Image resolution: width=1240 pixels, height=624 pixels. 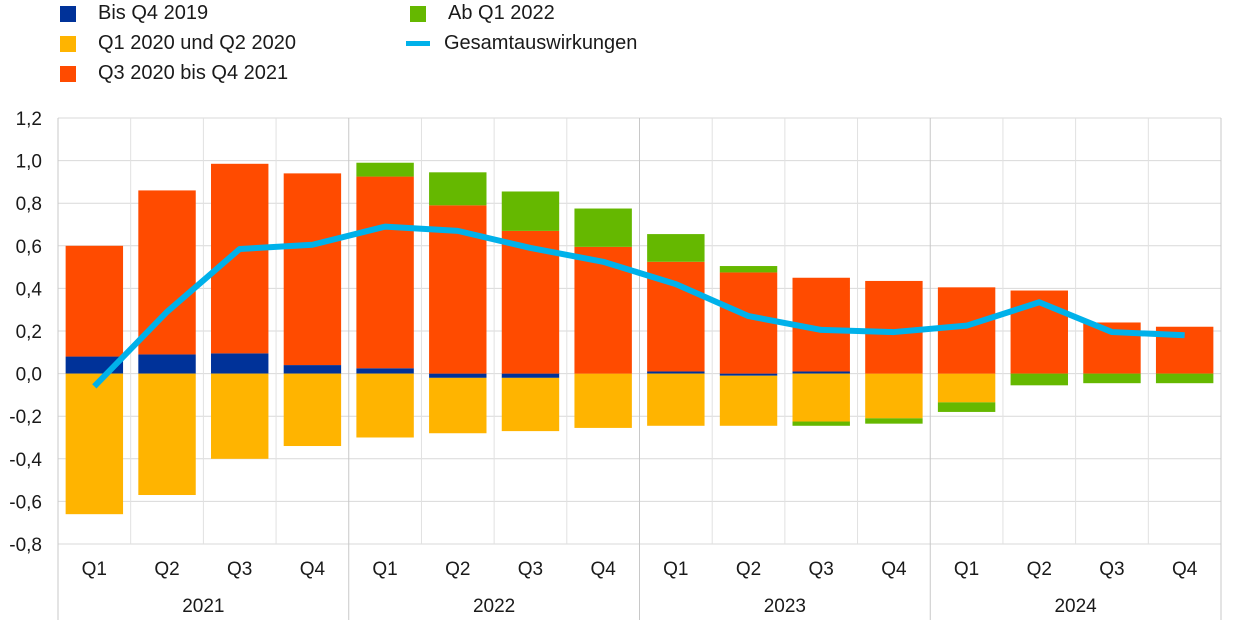 I want to click on legend-item-q3-2020-q4-2021: Q3 2020 bis Q4 2021, so click(x=174, y=73).